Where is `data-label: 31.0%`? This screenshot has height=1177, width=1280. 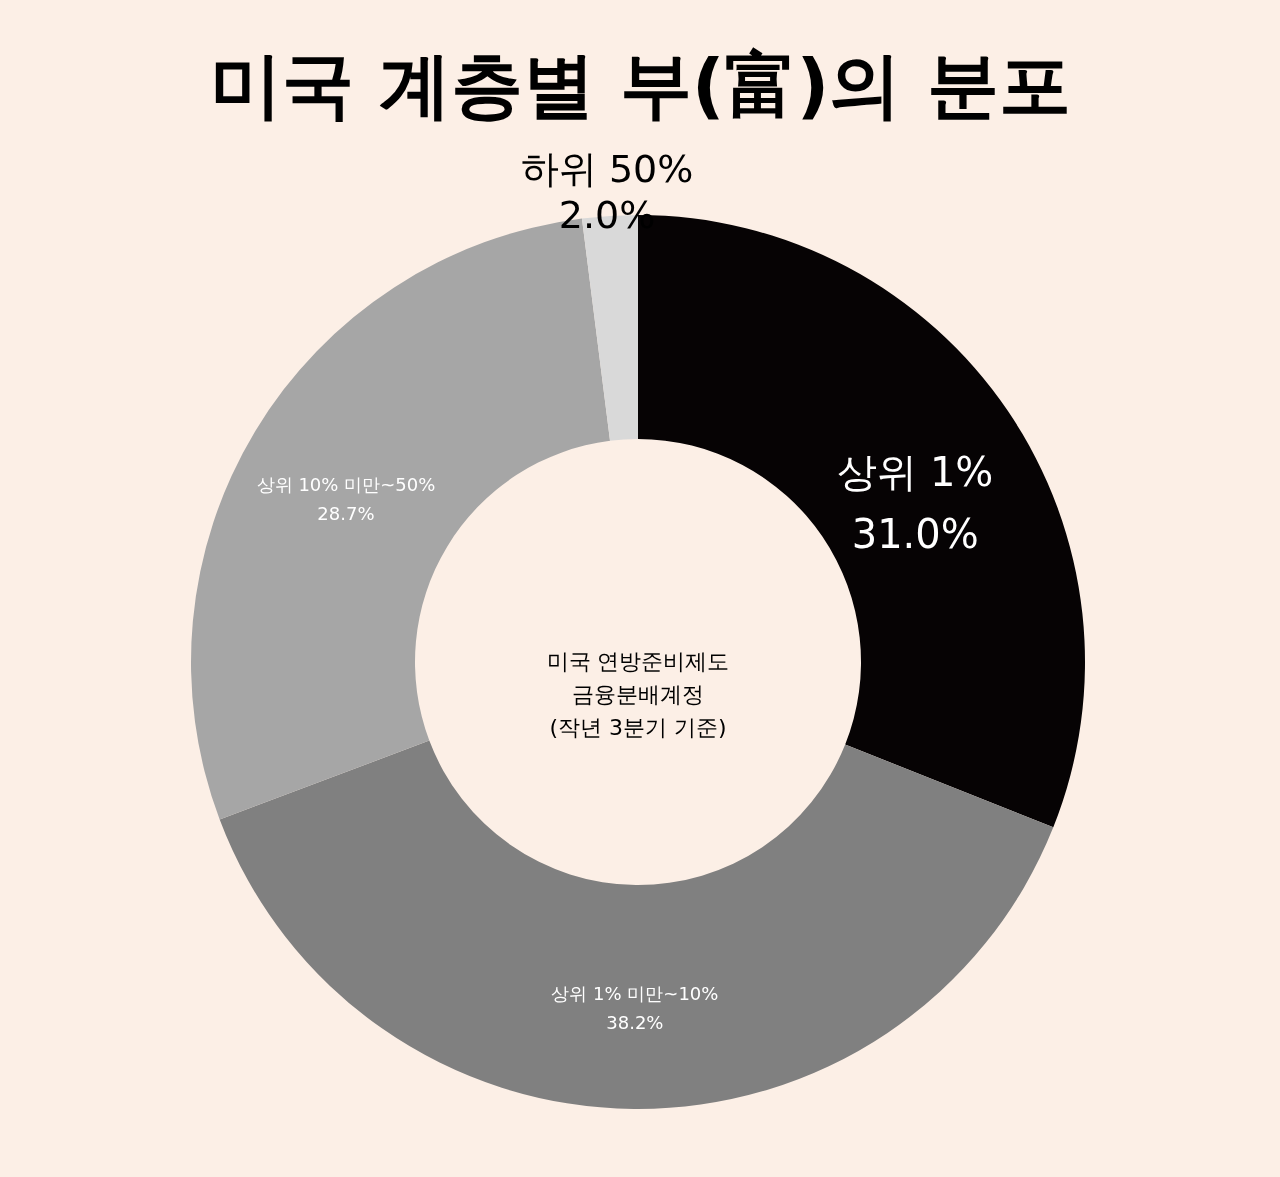
data-label: 31.0% is located at coordinates (915, 533).